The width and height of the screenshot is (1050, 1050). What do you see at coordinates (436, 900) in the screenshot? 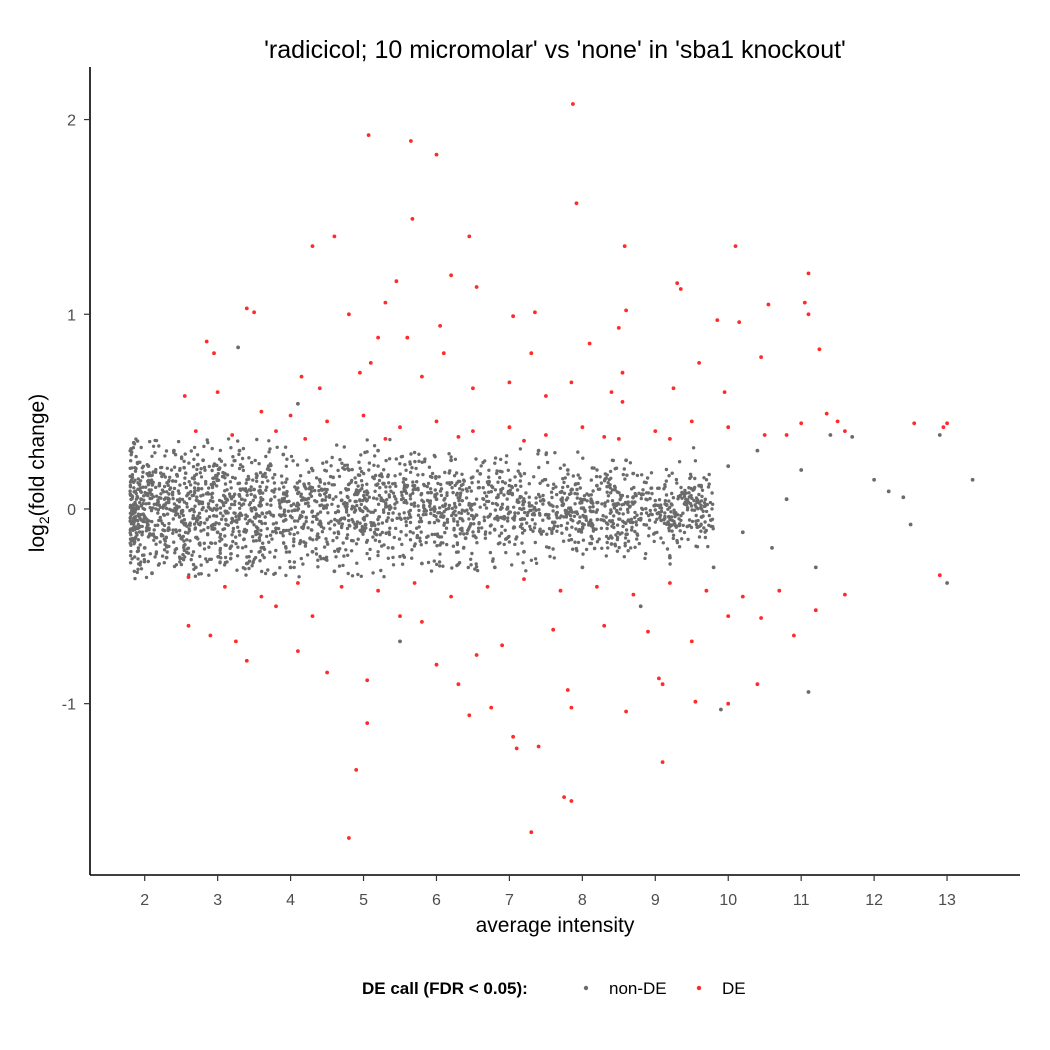
I see `x-tick-label: 6` at bounding box center [436, 900].